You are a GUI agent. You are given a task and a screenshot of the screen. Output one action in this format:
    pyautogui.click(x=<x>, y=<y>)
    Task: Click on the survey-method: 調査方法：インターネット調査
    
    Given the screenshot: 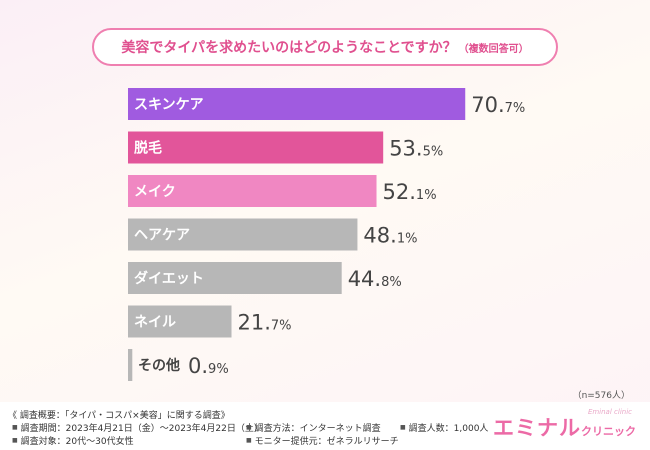 What is the action you would take?
    pyautogui.click(x=313, y=427)
    